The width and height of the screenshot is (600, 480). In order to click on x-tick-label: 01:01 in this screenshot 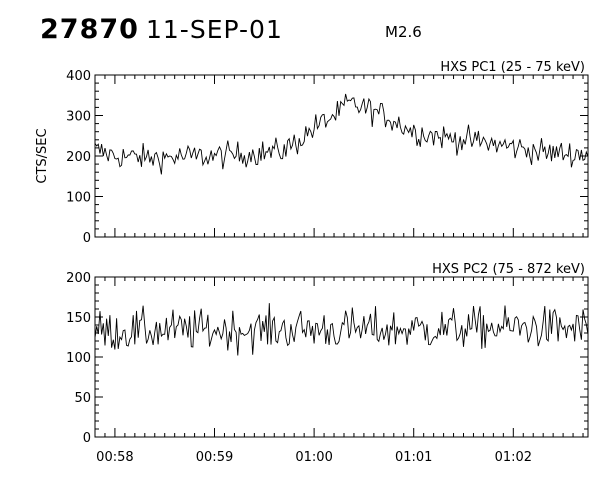, I will do `click(413, 457)`.